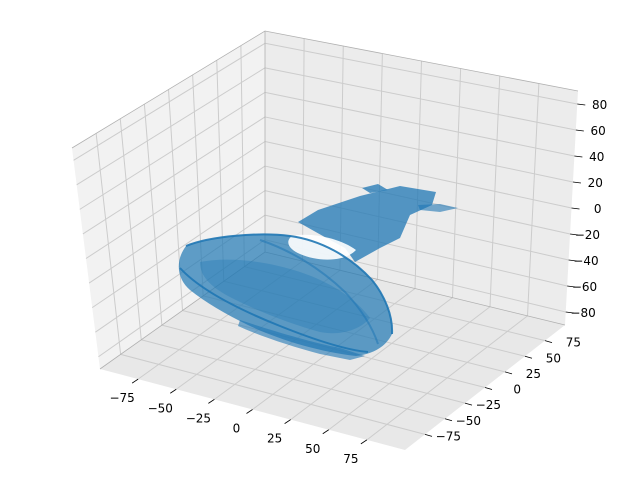  What do you see at coordinates (160, 408) in the screenshot?
I see `x-tick-label: −50` at bounding box center [160, 408].